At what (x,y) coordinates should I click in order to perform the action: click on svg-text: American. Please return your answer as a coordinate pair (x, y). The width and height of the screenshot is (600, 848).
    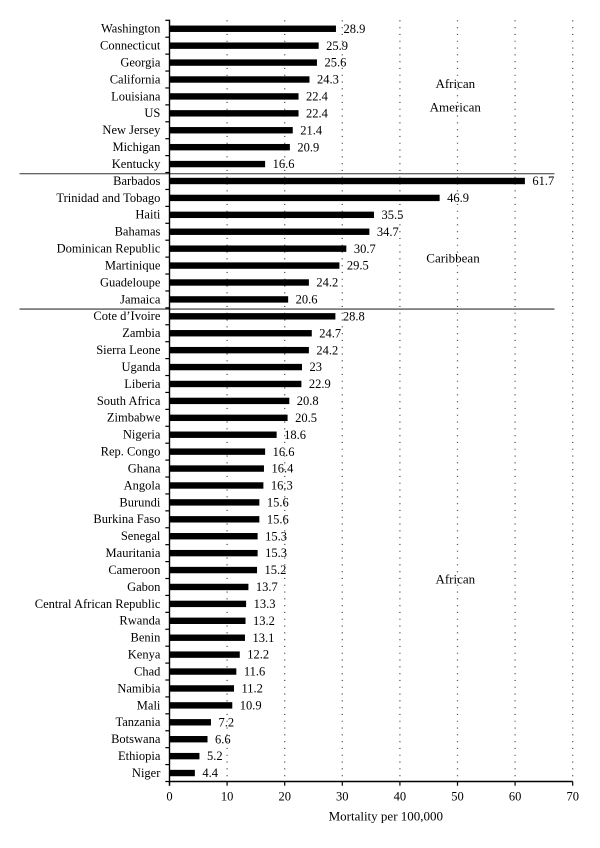
    Looking at the image, I should click on (456, 107).